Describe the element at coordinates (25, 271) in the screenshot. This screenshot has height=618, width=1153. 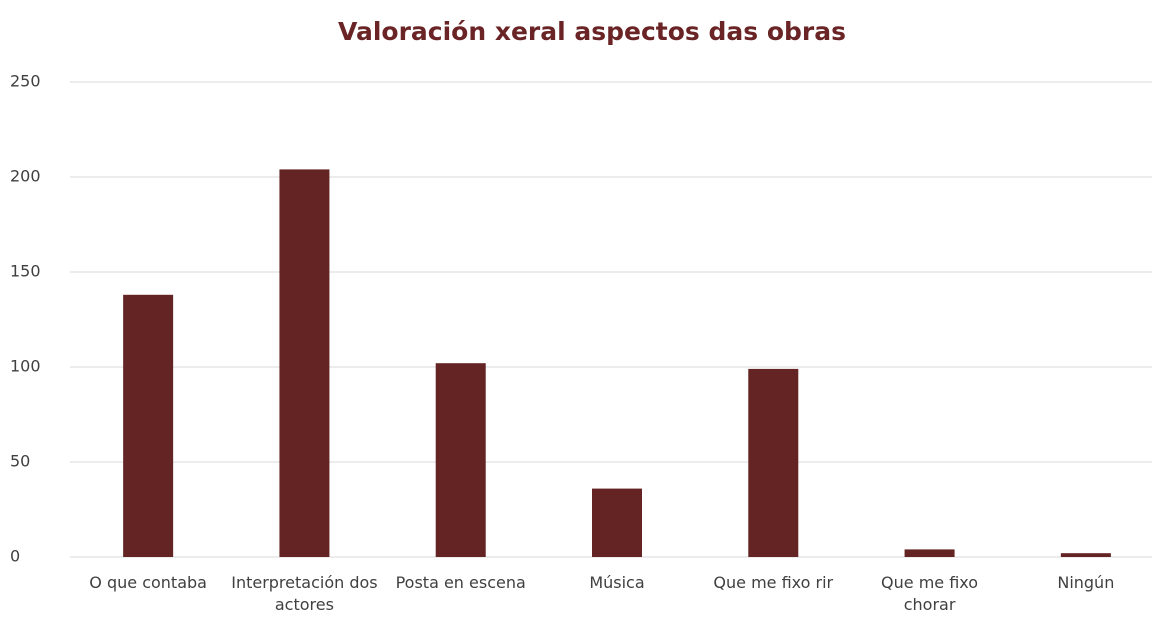
I see `y-tick-label: 150` at that location.